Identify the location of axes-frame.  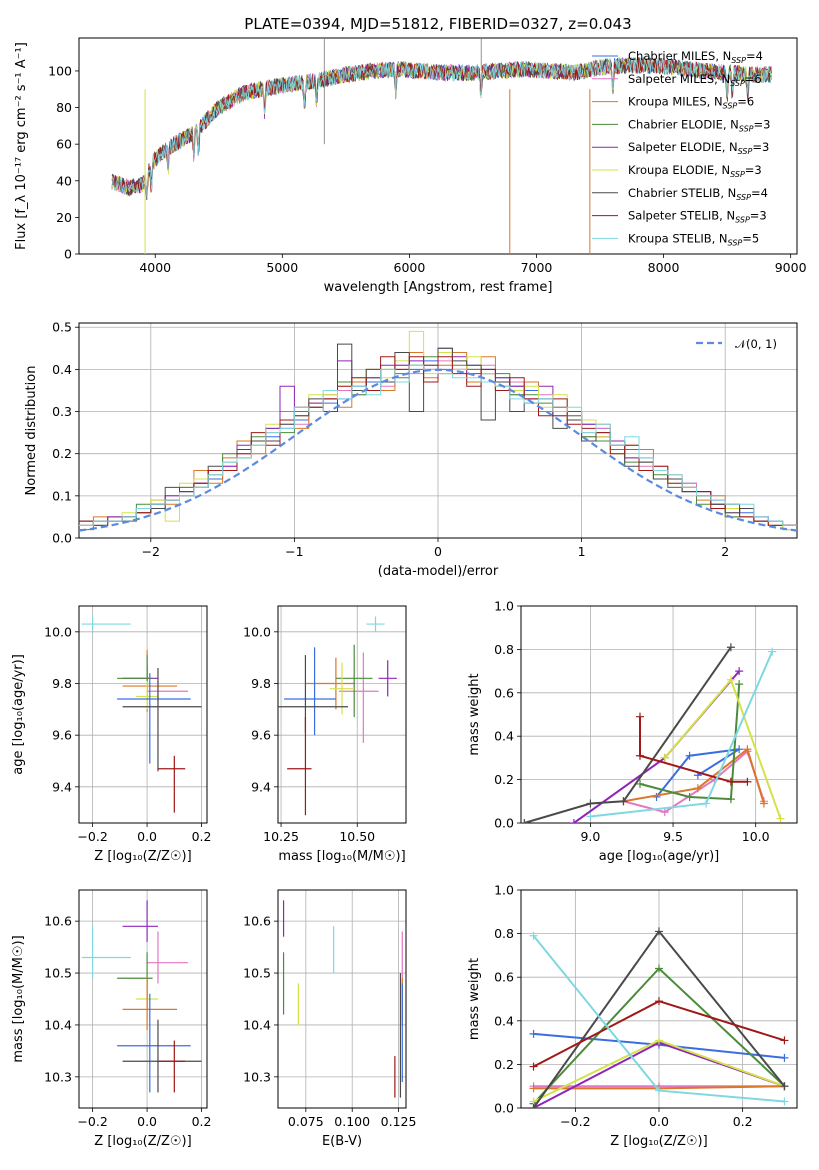
(659, 714).